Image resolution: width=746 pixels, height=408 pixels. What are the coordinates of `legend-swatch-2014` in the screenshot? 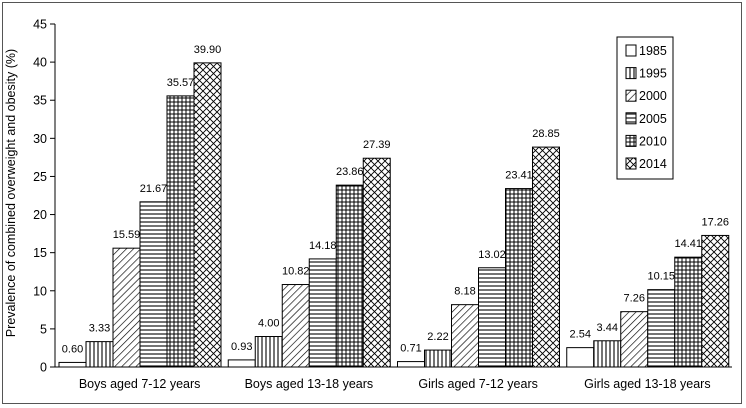 It's located at (631, 163).